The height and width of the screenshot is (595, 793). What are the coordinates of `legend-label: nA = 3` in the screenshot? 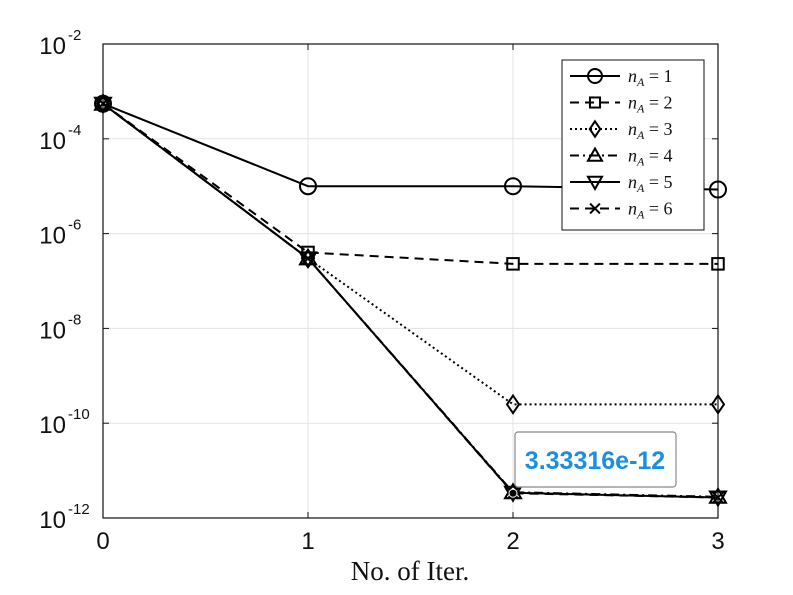 It's located at (650, 130).